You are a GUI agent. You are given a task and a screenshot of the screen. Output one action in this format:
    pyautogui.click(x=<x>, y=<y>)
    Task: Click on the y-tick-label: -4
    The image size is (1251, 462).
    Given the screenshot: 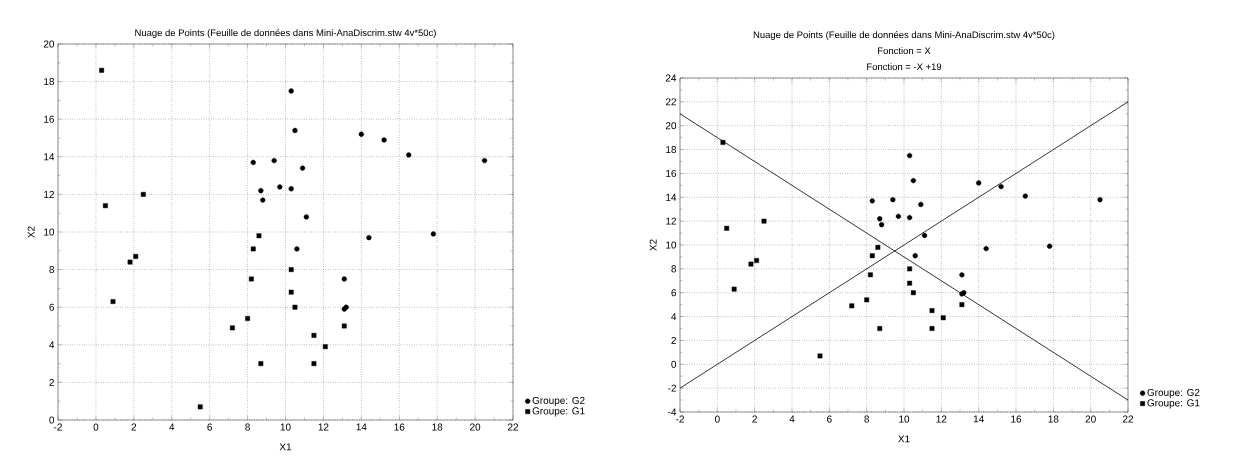 What is the action you would take?
    pyautogui.click(x=672, y=412)
    